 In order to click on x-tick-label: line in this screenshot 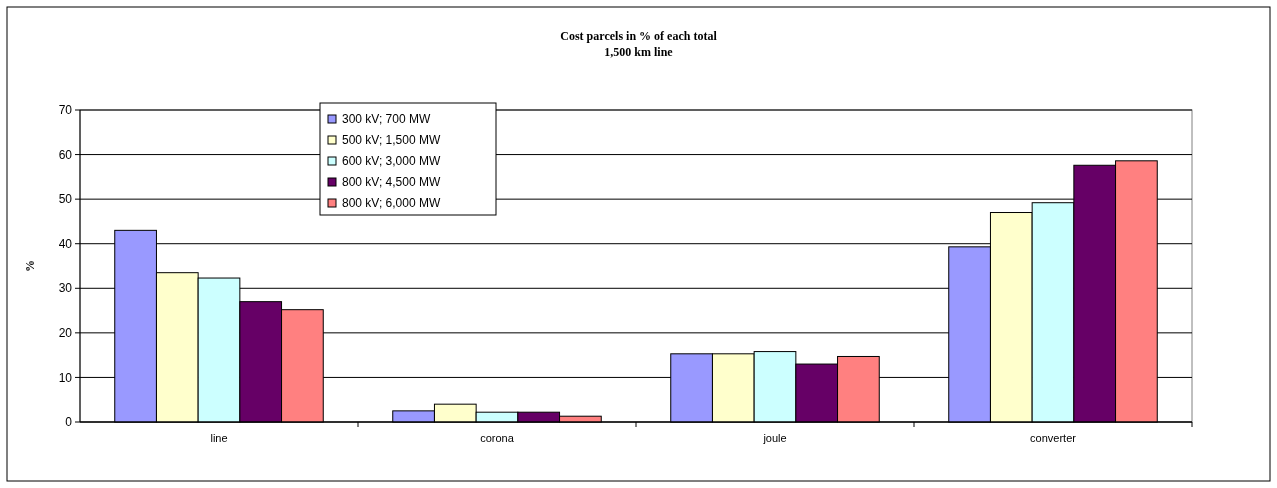, I will do `click(219, 438)`.